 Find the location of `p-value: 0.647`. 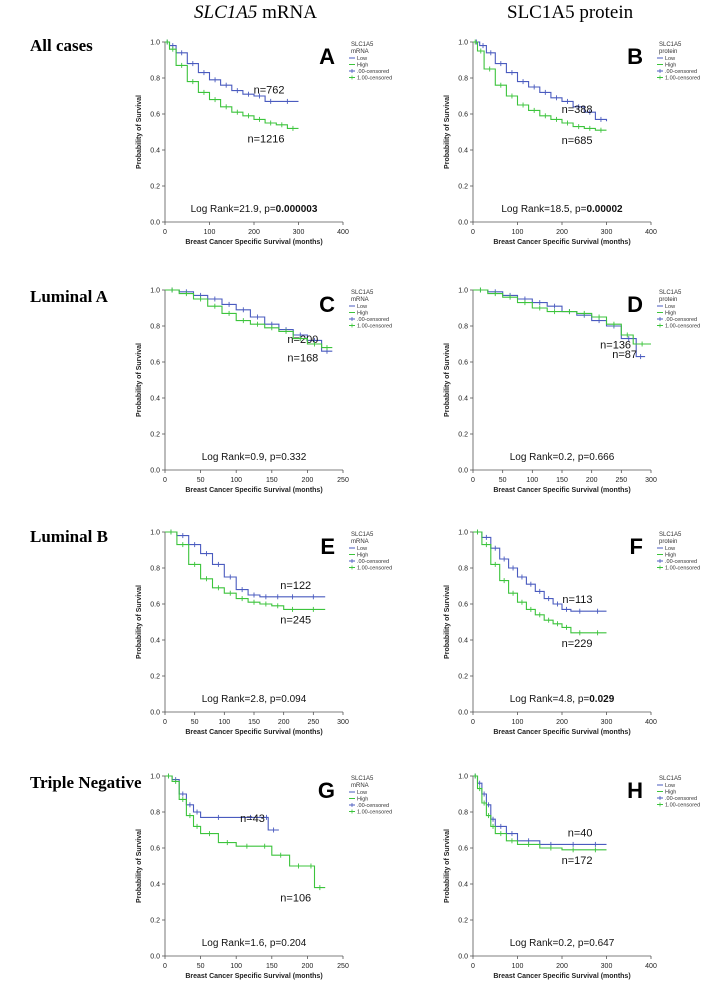

p-value: 0.647 is located at coordinates (601, 943).